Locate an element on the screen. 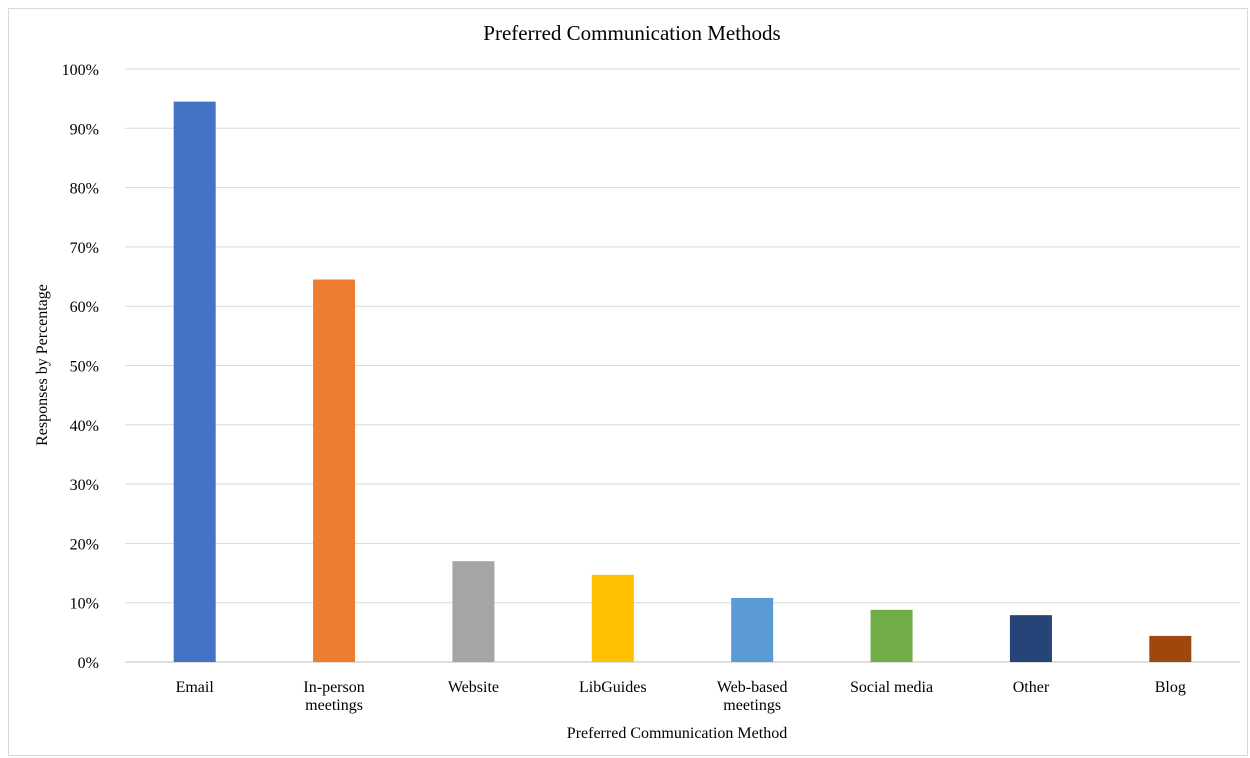  y-tick-label: 100% is located at coordinates (80, 70).